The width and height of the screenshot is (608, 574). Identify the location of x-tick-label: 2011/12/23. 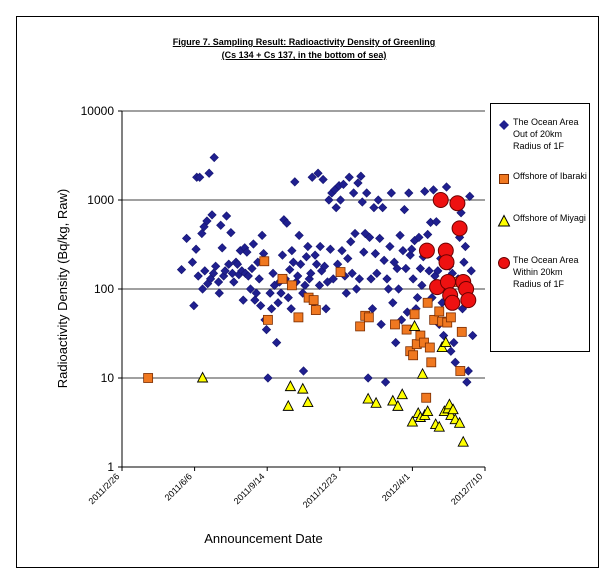
(320, 490).